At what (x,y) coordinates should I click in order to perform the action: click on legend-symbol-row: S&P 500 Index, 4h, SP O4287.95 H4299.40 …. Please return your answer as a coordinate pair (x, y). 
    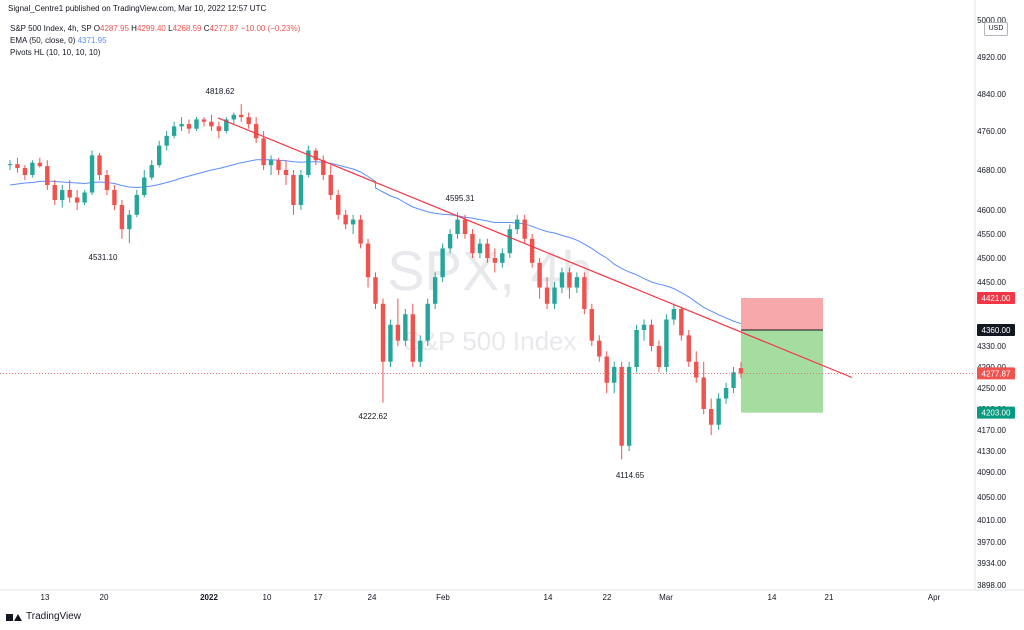
    Looking at the image, I should click on (155, 28).